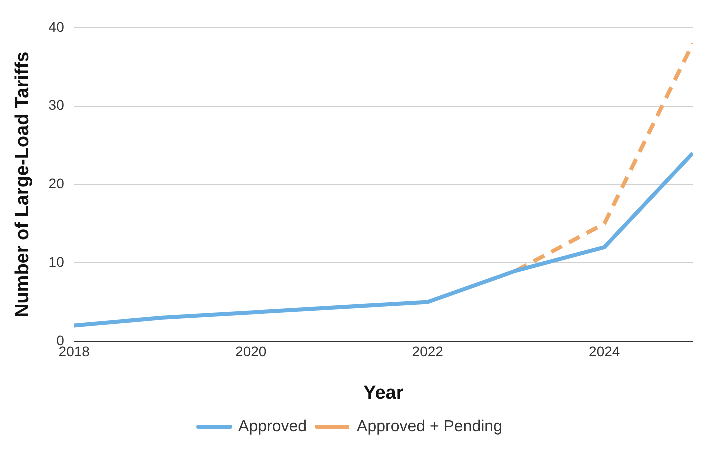 Image resolution: width=705 pixels, height=453 pixels. I want to click on y-tick-label: 30, so click(56, 105).